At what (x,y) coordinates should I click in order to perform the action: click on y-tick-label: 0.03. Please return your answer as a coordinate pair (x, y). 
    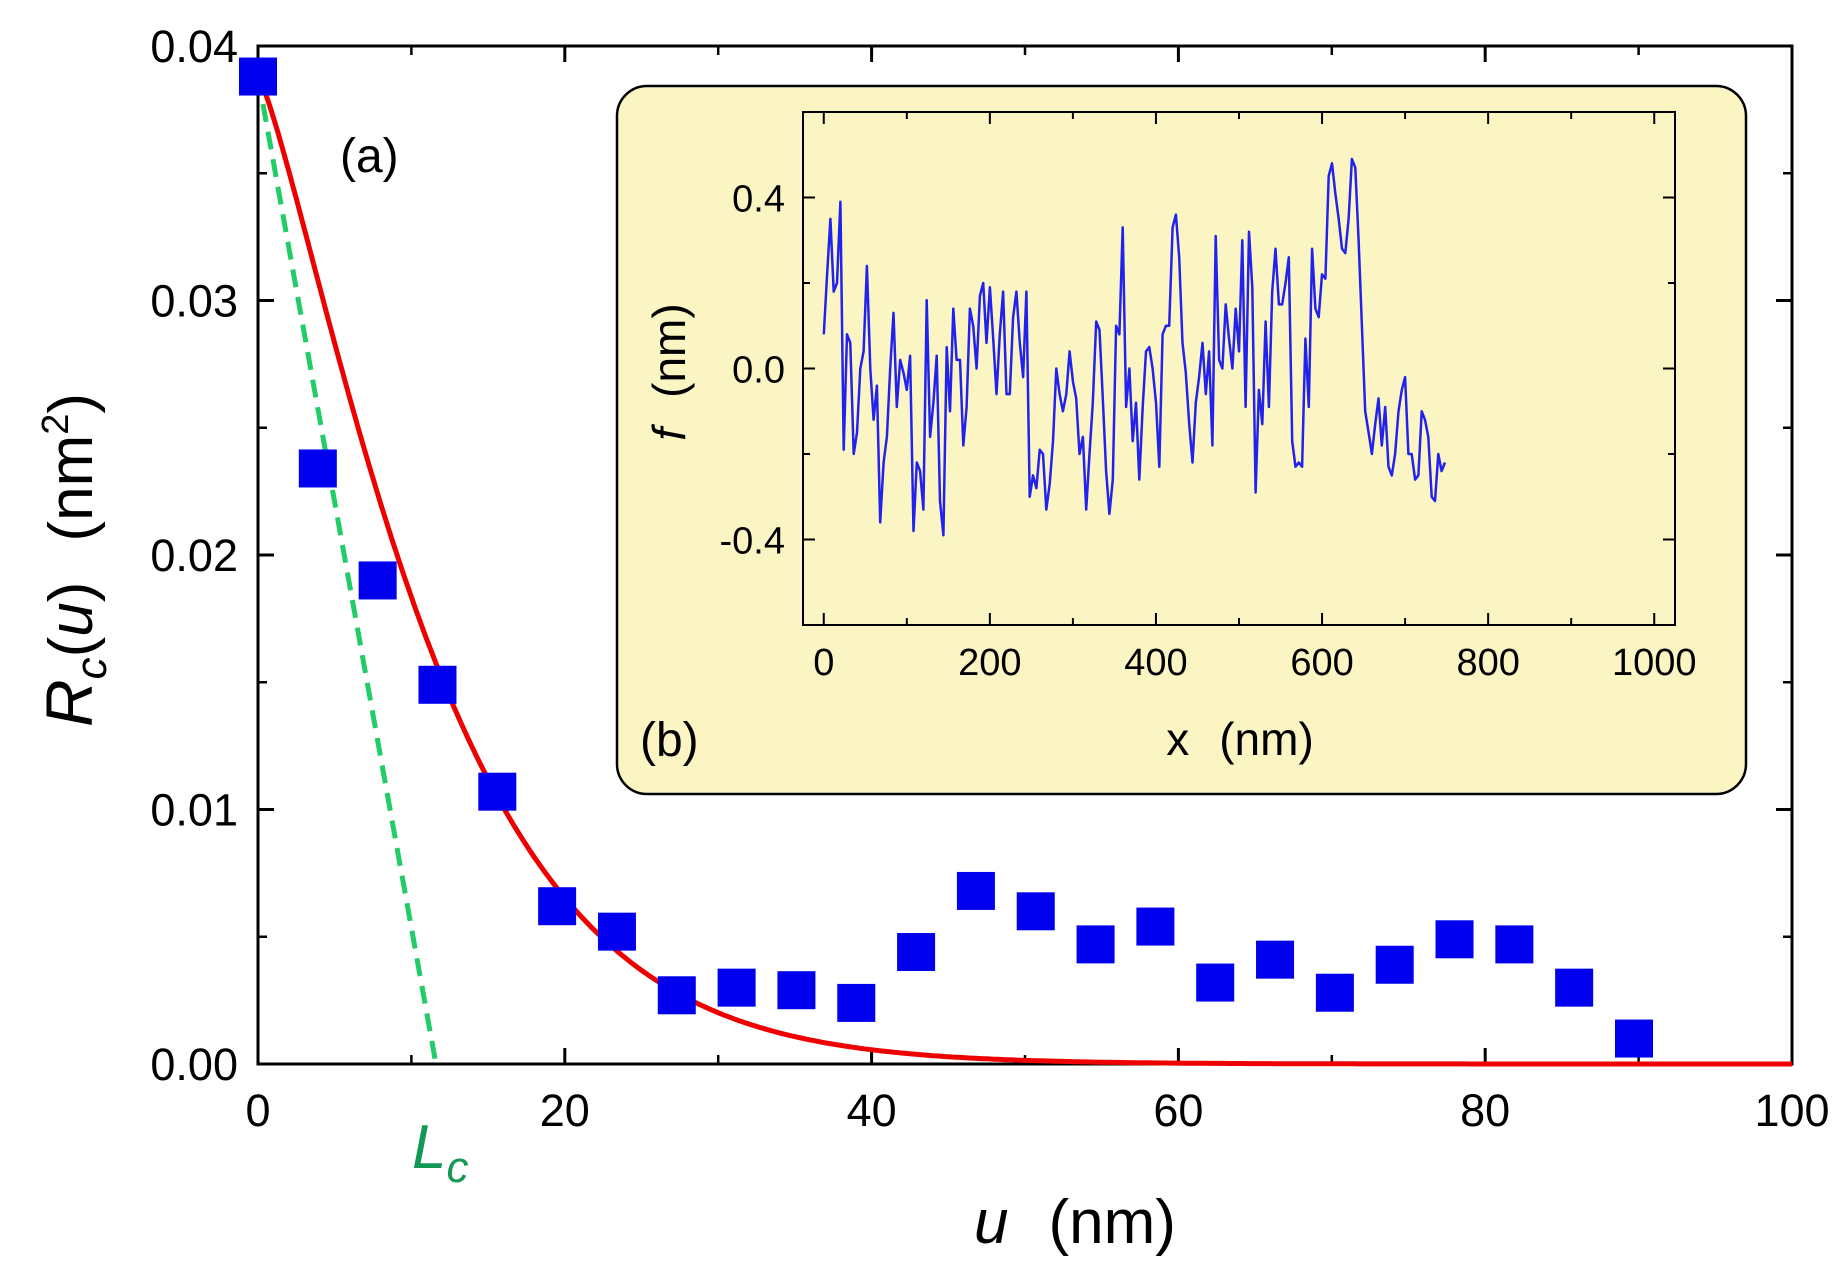
    Looking at the image, I should click on (194, 301).